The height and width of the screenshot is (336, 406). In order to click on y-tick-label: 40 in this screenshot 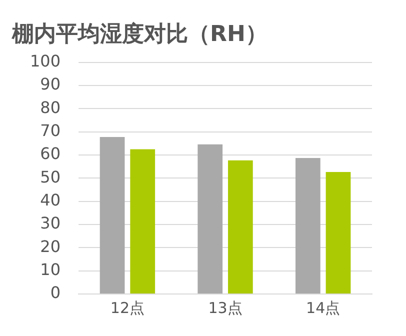, I will do `click(50, 200)`.